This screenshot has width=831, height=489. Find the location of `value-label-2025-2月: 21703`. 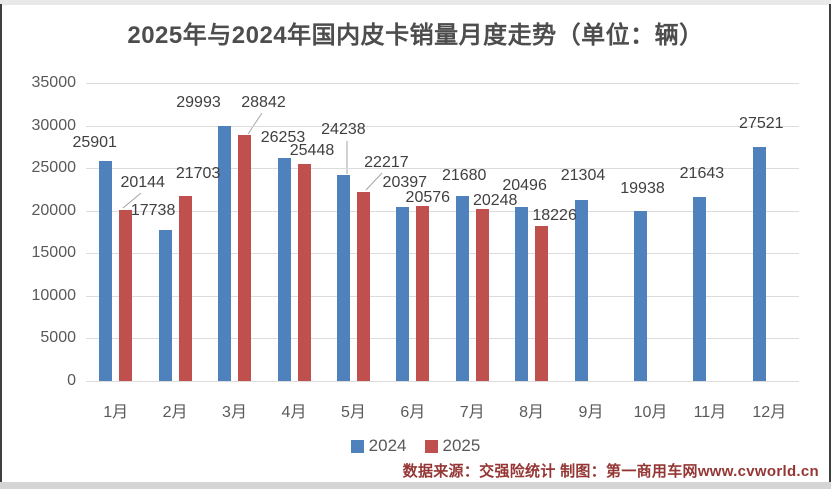

value-label-2025-2月: 21703 is located at coordinates (198, 174).